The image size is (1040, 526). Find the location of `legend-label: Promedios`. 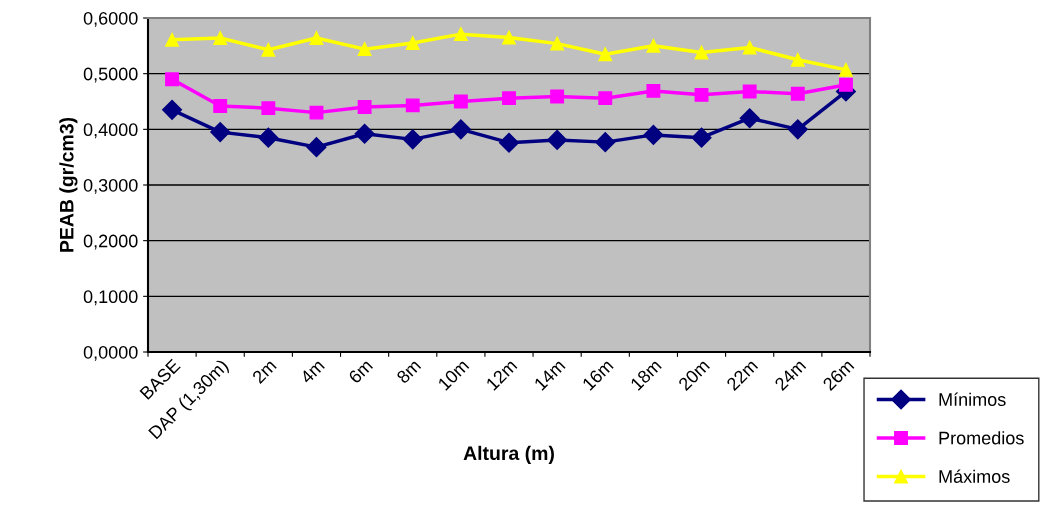

legend-label: Promedios is located at coordinates (981, 438).